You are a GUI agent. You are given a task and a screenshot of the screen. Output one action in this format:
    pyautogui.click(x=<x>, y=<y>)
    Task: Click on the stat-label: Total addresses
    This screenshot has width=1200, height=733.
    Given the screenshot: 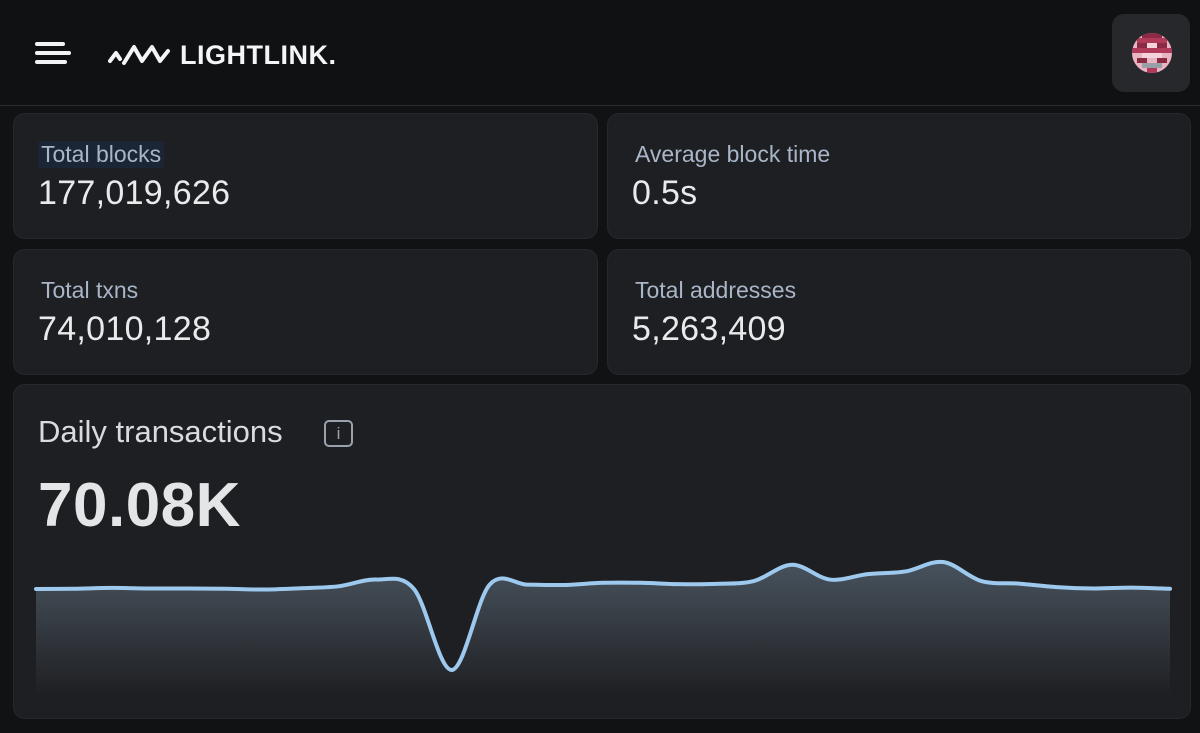 What is the action you would take?
    pyautogui.click(x=716, y=290)
    